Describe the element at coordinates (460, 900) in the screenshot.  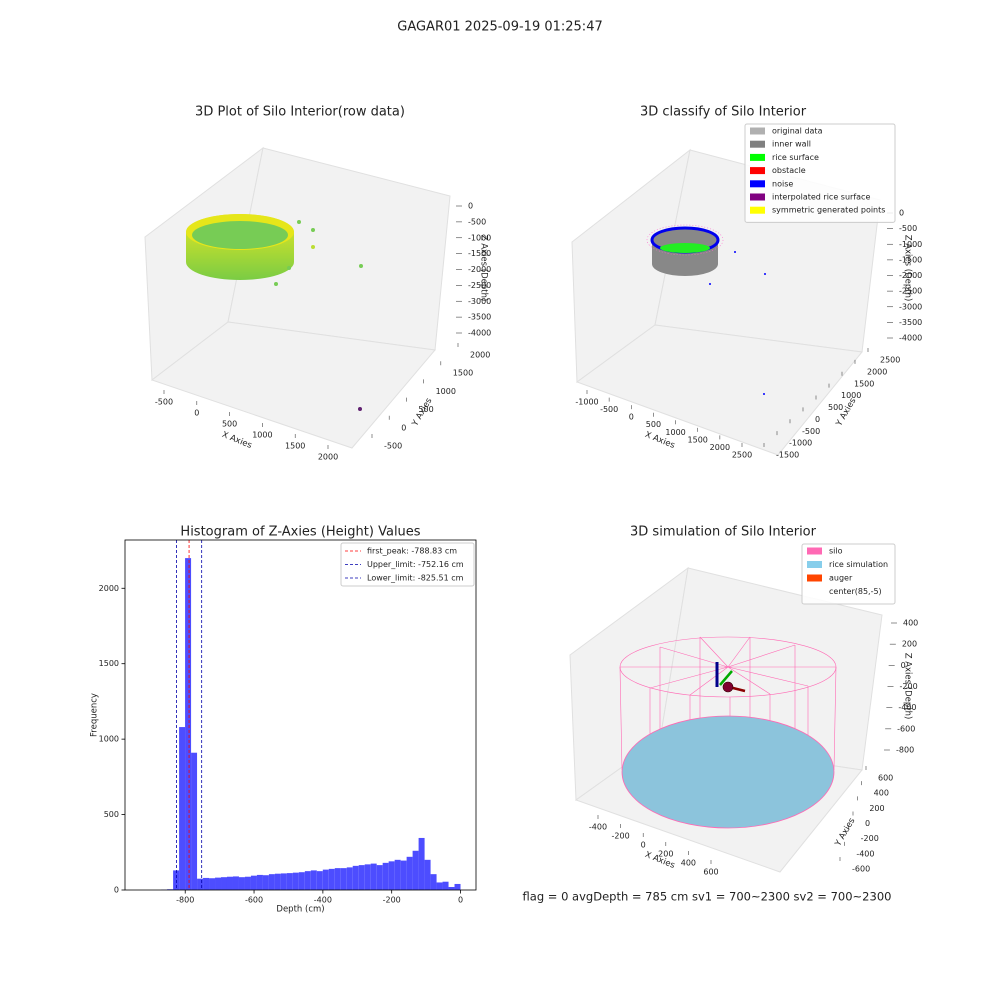
I see `x-tick-label: 0` at that location.